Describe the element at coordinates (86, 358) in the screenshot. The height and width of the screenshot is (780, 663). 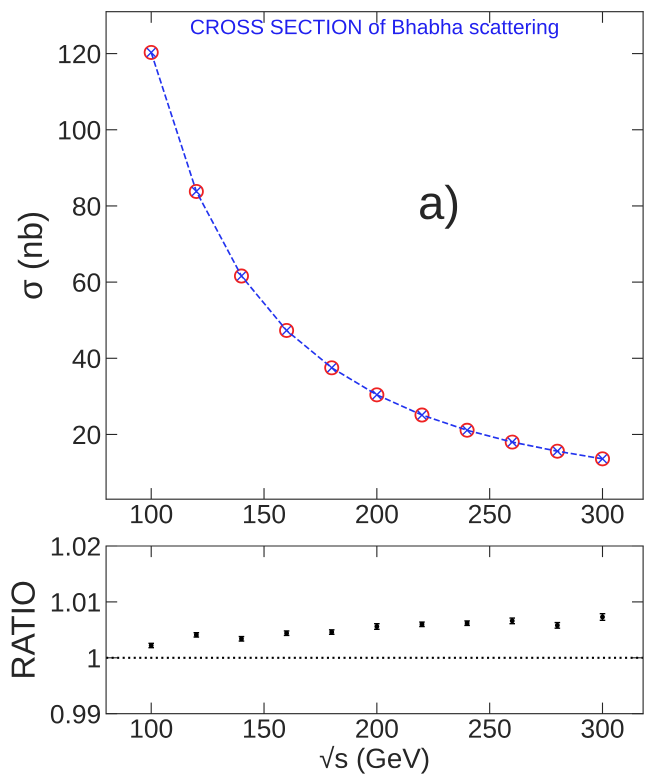
I see `y-tick-label: 40` at that location.